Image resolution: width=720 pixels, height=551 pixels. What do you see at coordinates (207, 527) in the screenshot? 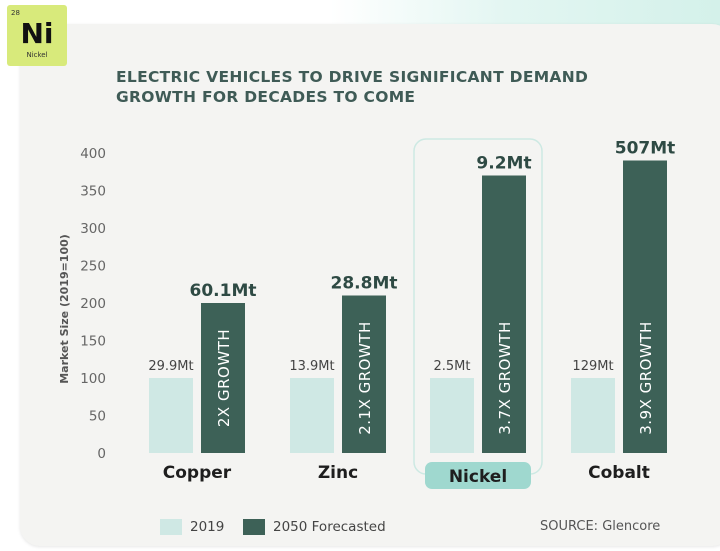
I see `legend-label-2019: 2019` at bounding box center [207, 527].